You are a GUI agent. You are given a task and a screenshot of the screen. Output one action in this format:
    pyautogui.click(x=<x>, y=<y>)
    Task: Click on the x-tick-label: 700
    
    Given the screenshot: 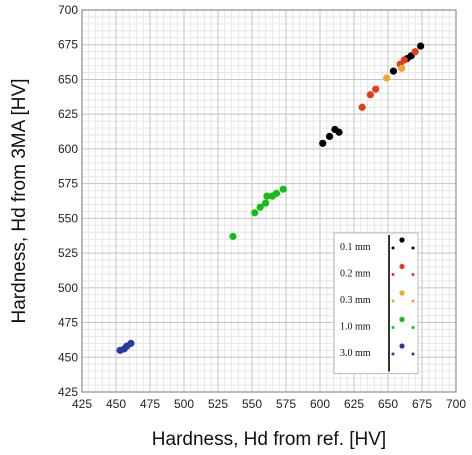 What is the action you would take?
    pyautogui.click(x=456, y=404)
    